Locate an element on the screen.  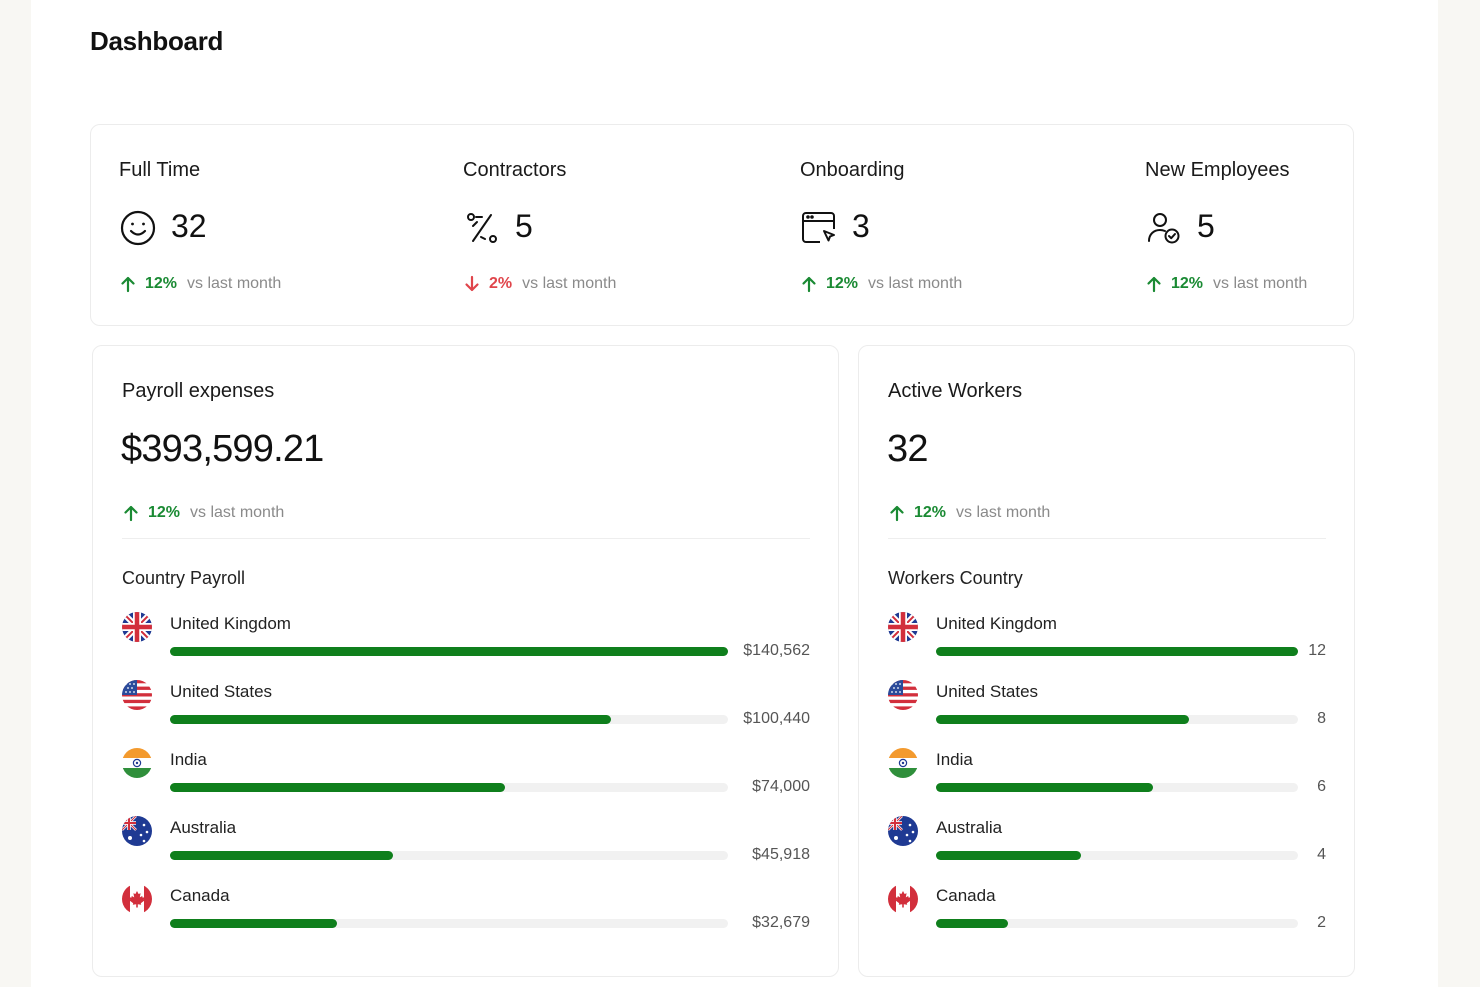
smiley-icon is located at coordinates (138, 228).